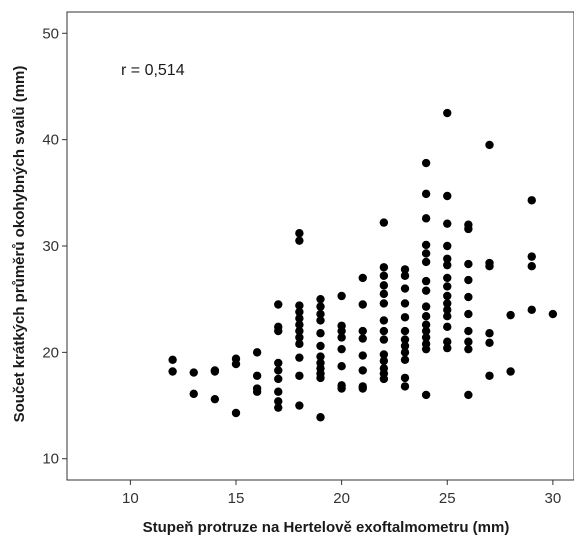 This screenshot has width=574, height=543. Describe the element at coordinates (553, 498) in the screenshot. I see `x-tick-label: 30` at that location.